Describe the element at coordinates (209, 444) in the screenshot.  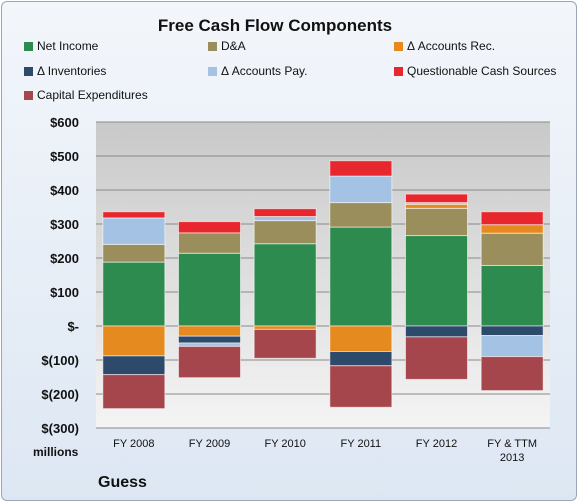
I see `x-tick-label: FY 2009` at that location.